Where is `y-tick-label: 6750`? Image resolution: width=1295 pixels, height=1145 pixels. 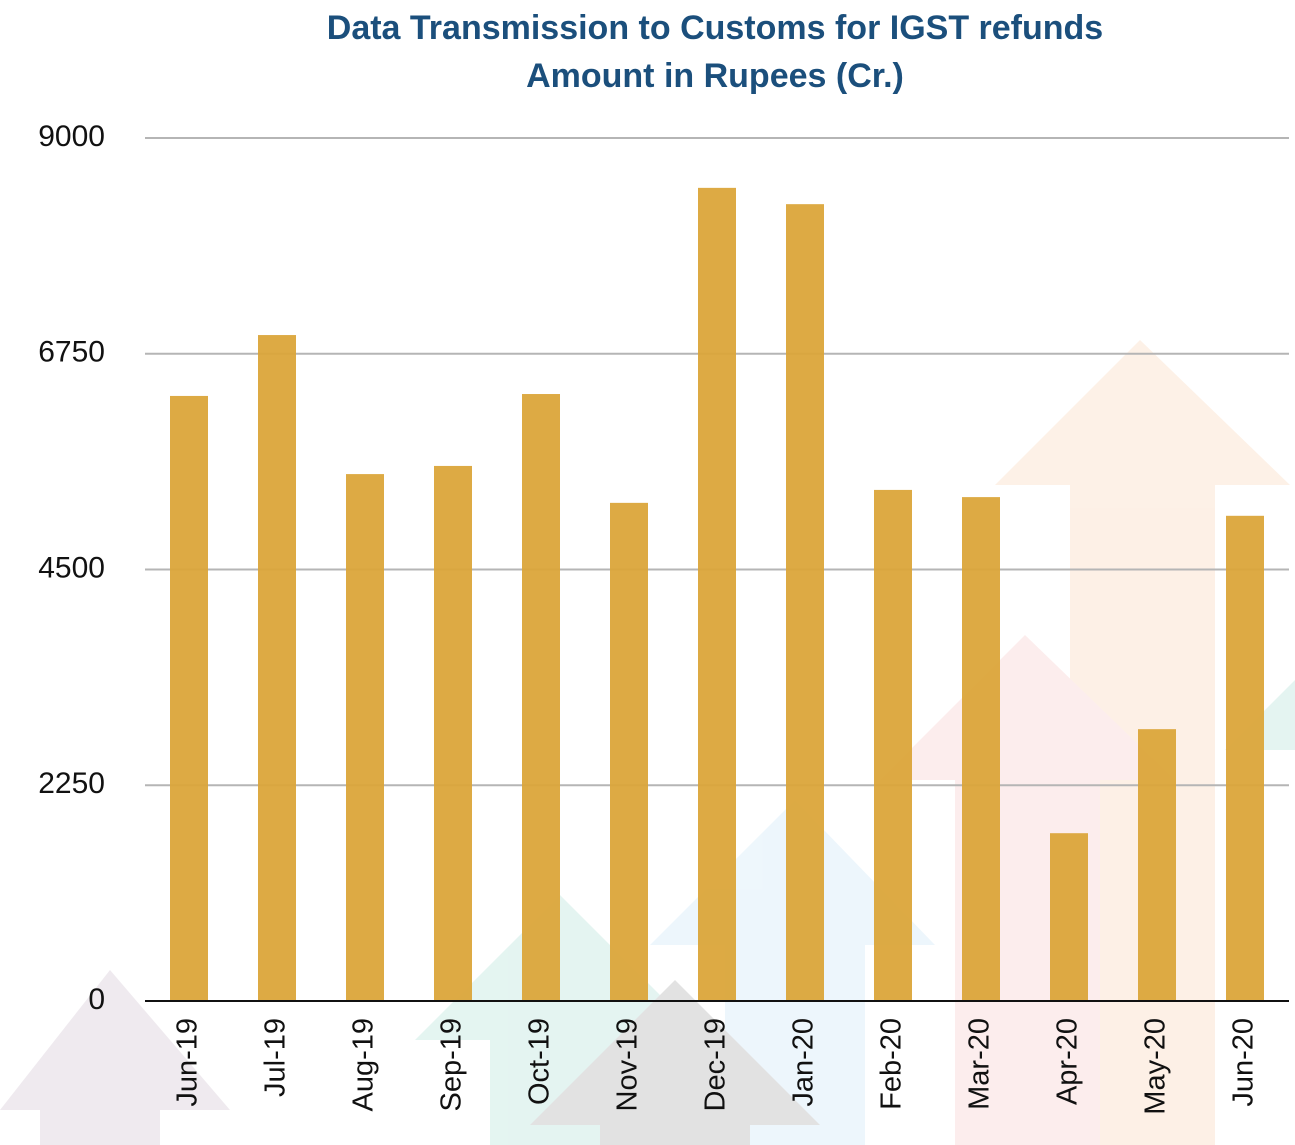 y-tick-label: 6750 is located at coordinates (71, 352).